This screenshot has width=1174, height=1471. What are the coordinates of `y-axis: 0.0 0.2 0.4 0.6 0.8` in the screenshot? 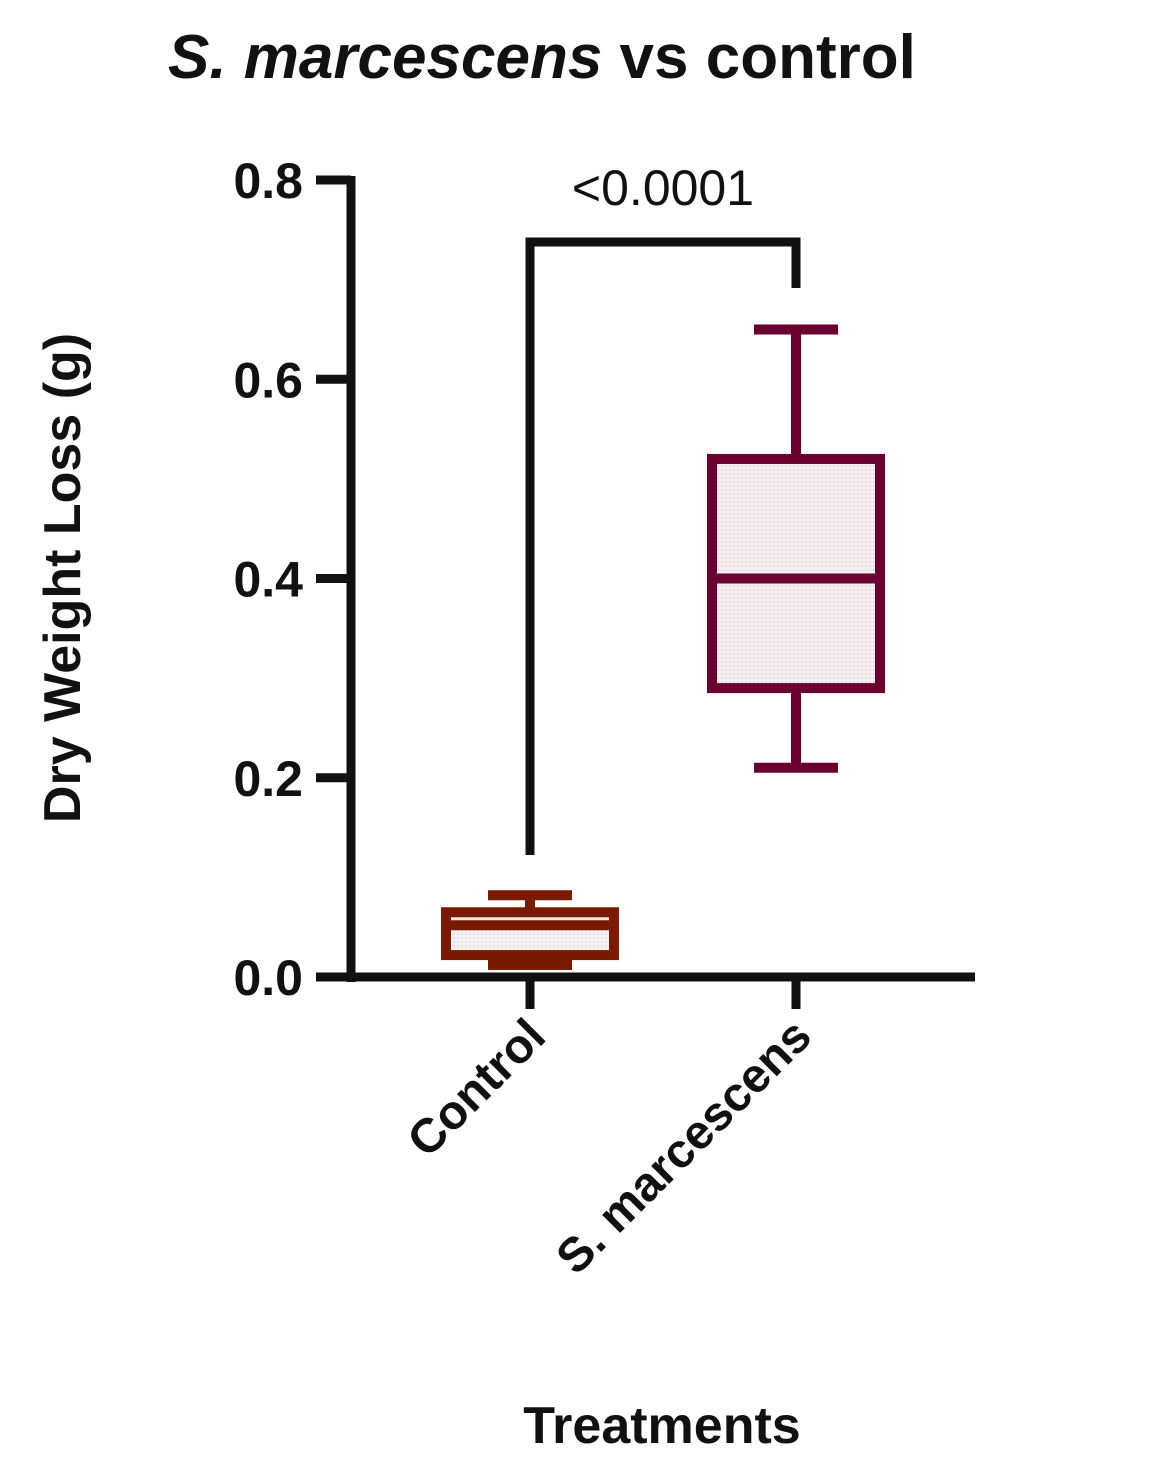 It's located at (294, 579).